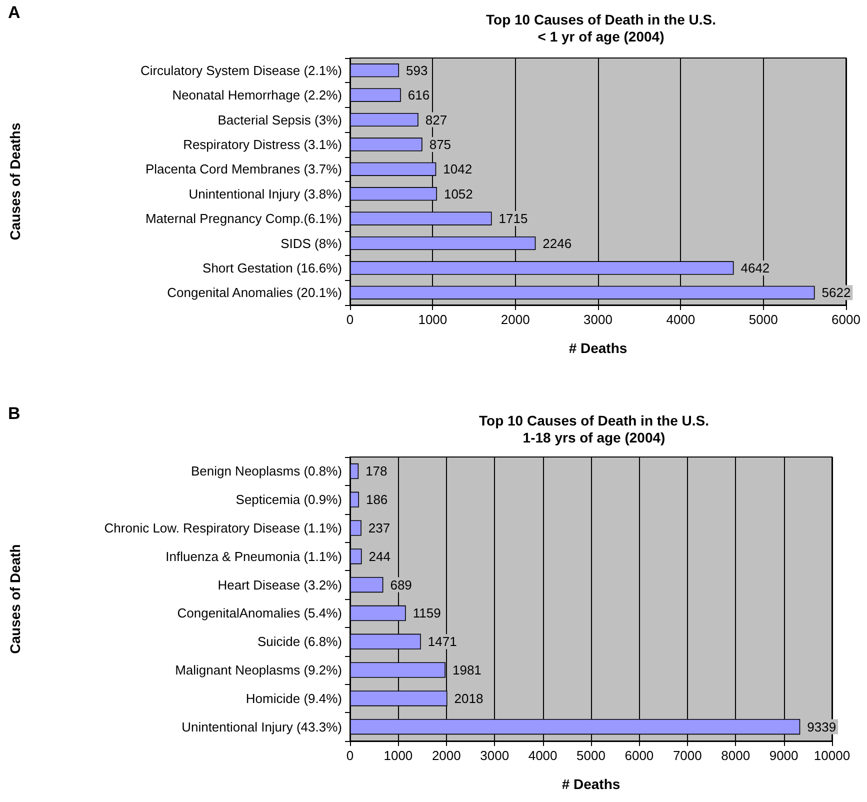 The width and height of the screenshot is (867, 802). What do you see at coordinates (832, 755) in the screenshot?
I see `x-tick-label: 10000` at bounding box center [832, 755].